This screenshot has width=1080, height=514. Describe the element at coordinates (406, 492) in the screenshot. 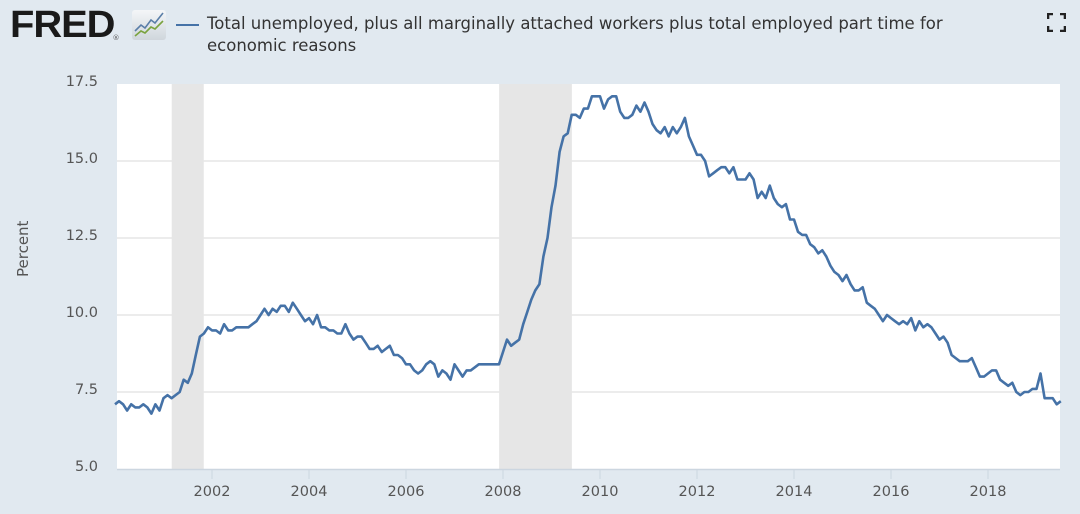

I see `x-tick-label: 2006` at that location.